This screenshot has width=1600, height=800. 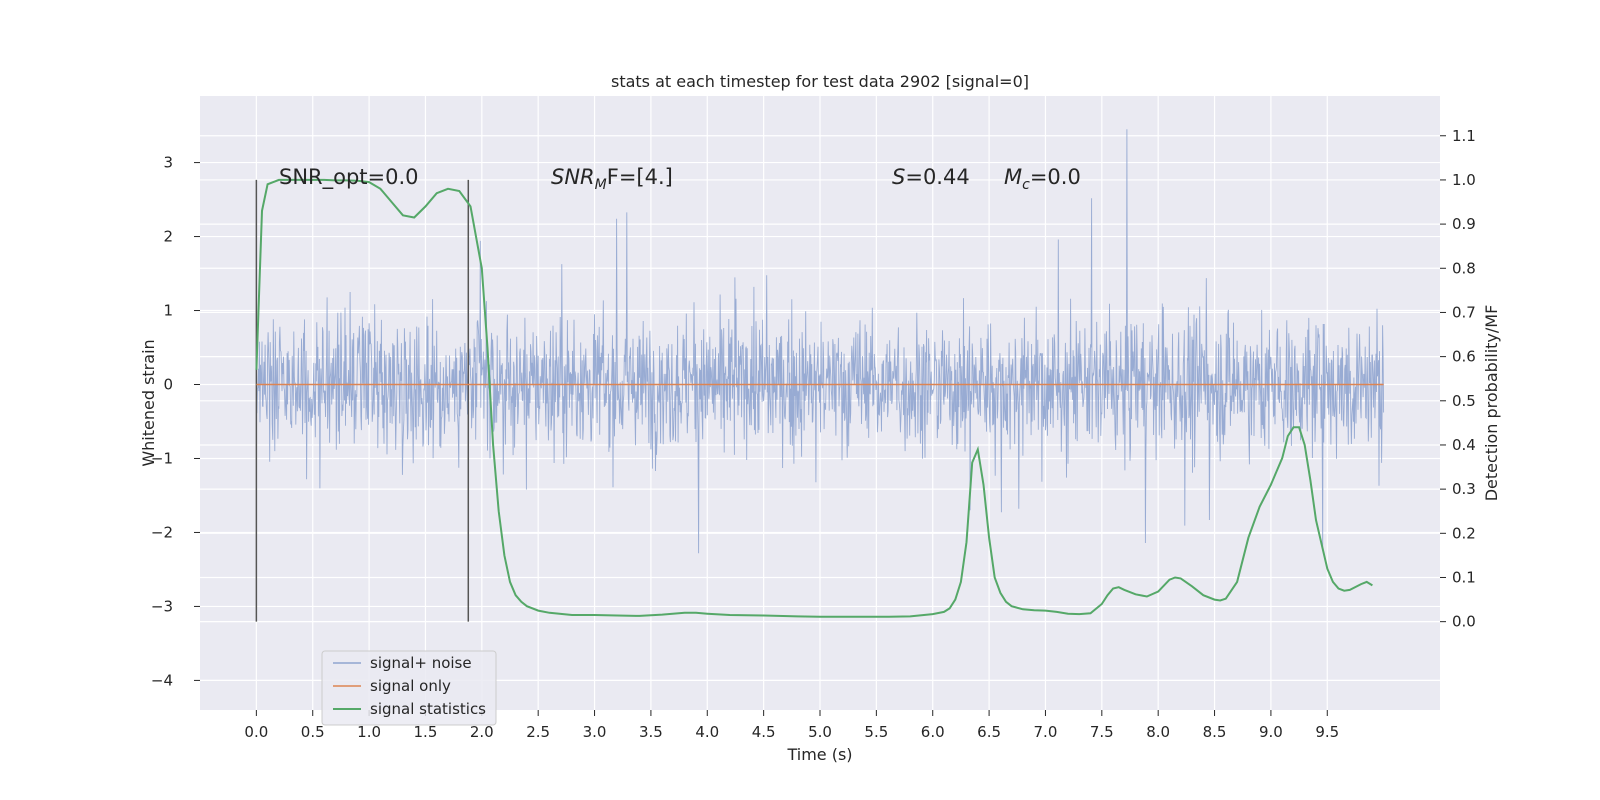 What do you see at coordinates (1327, 732) in the screenshot?
I see `x-tick-label: 9.5` at bounding box center [1327, 732].